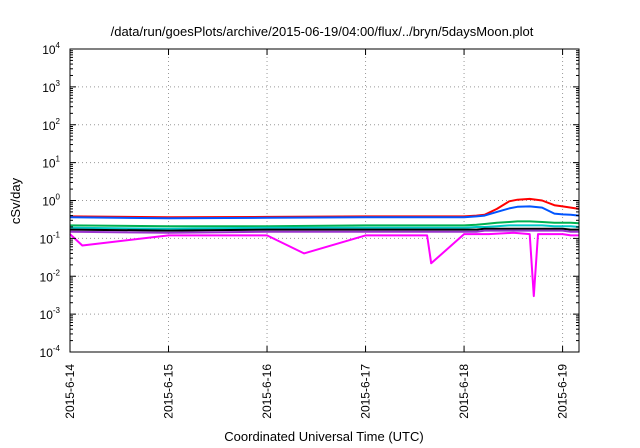 Image resolution: width=640 pixels, height=448 pixels. Describe the element at coordinates (169, 391) in the screenshot. I see `x-tick-label: 2015-6-15` at that location.